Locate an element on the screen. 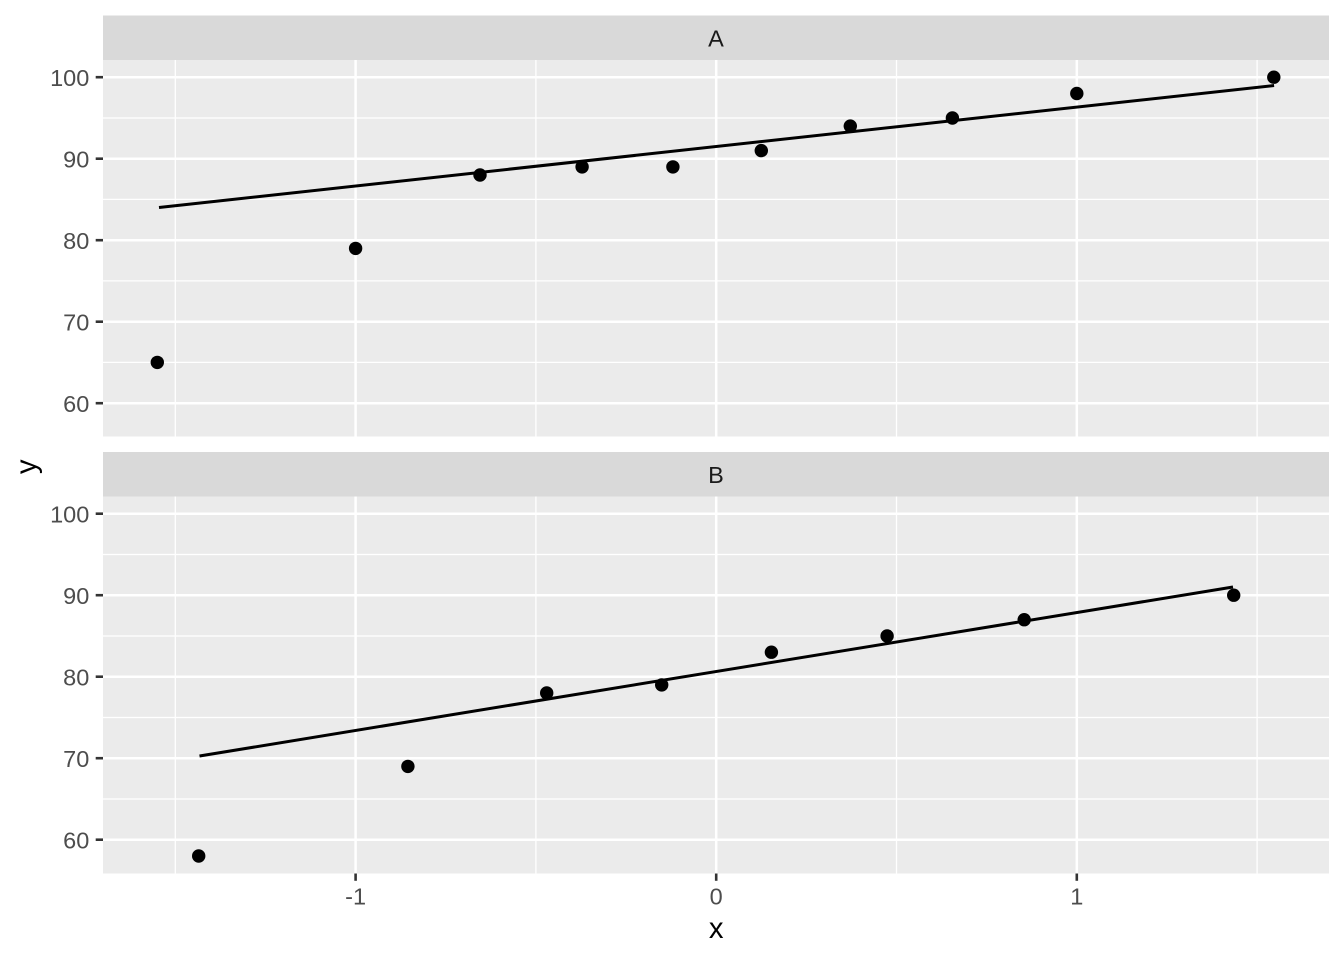 The height and width of the screenshot is (960, 1344). svg-text: 1 is located at coordinates (1076, 896).